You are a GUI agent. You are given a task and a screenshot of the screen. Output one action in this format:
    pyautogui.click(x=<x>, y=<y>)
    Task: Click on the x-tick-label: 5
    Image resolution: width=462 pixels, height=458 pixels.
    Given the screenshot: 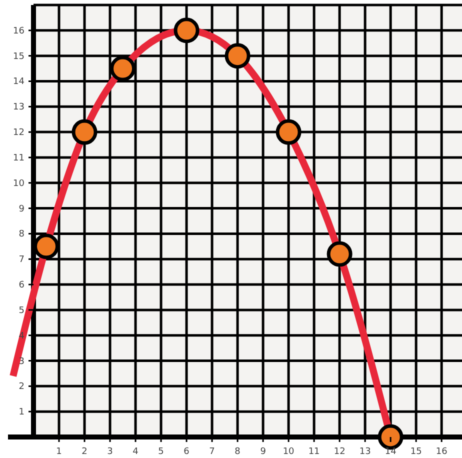 What is the action you would take?
    pyautogui.click(x=161, y=452)
    